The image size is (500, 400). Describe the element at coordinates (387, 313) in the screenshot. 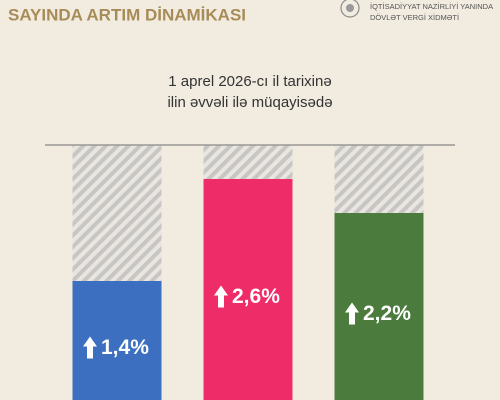

I see `value-label: 2,2%` at that location.